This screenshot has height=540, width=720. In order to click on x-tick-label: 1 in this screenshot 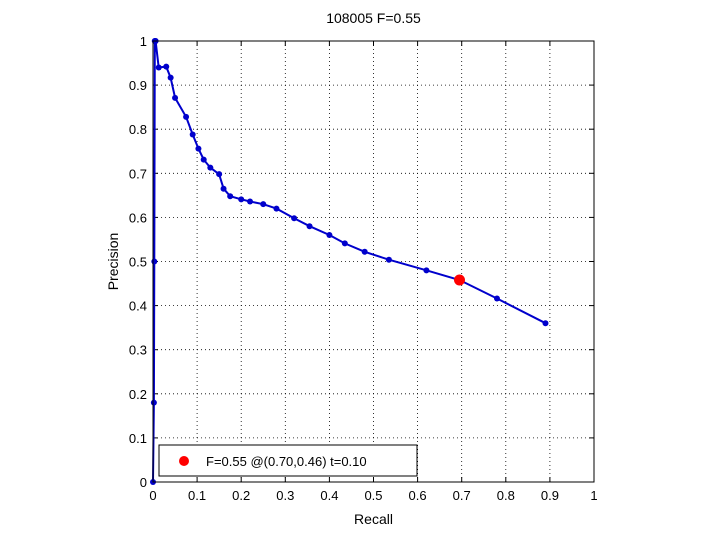, I will do `click(593, 495)`.